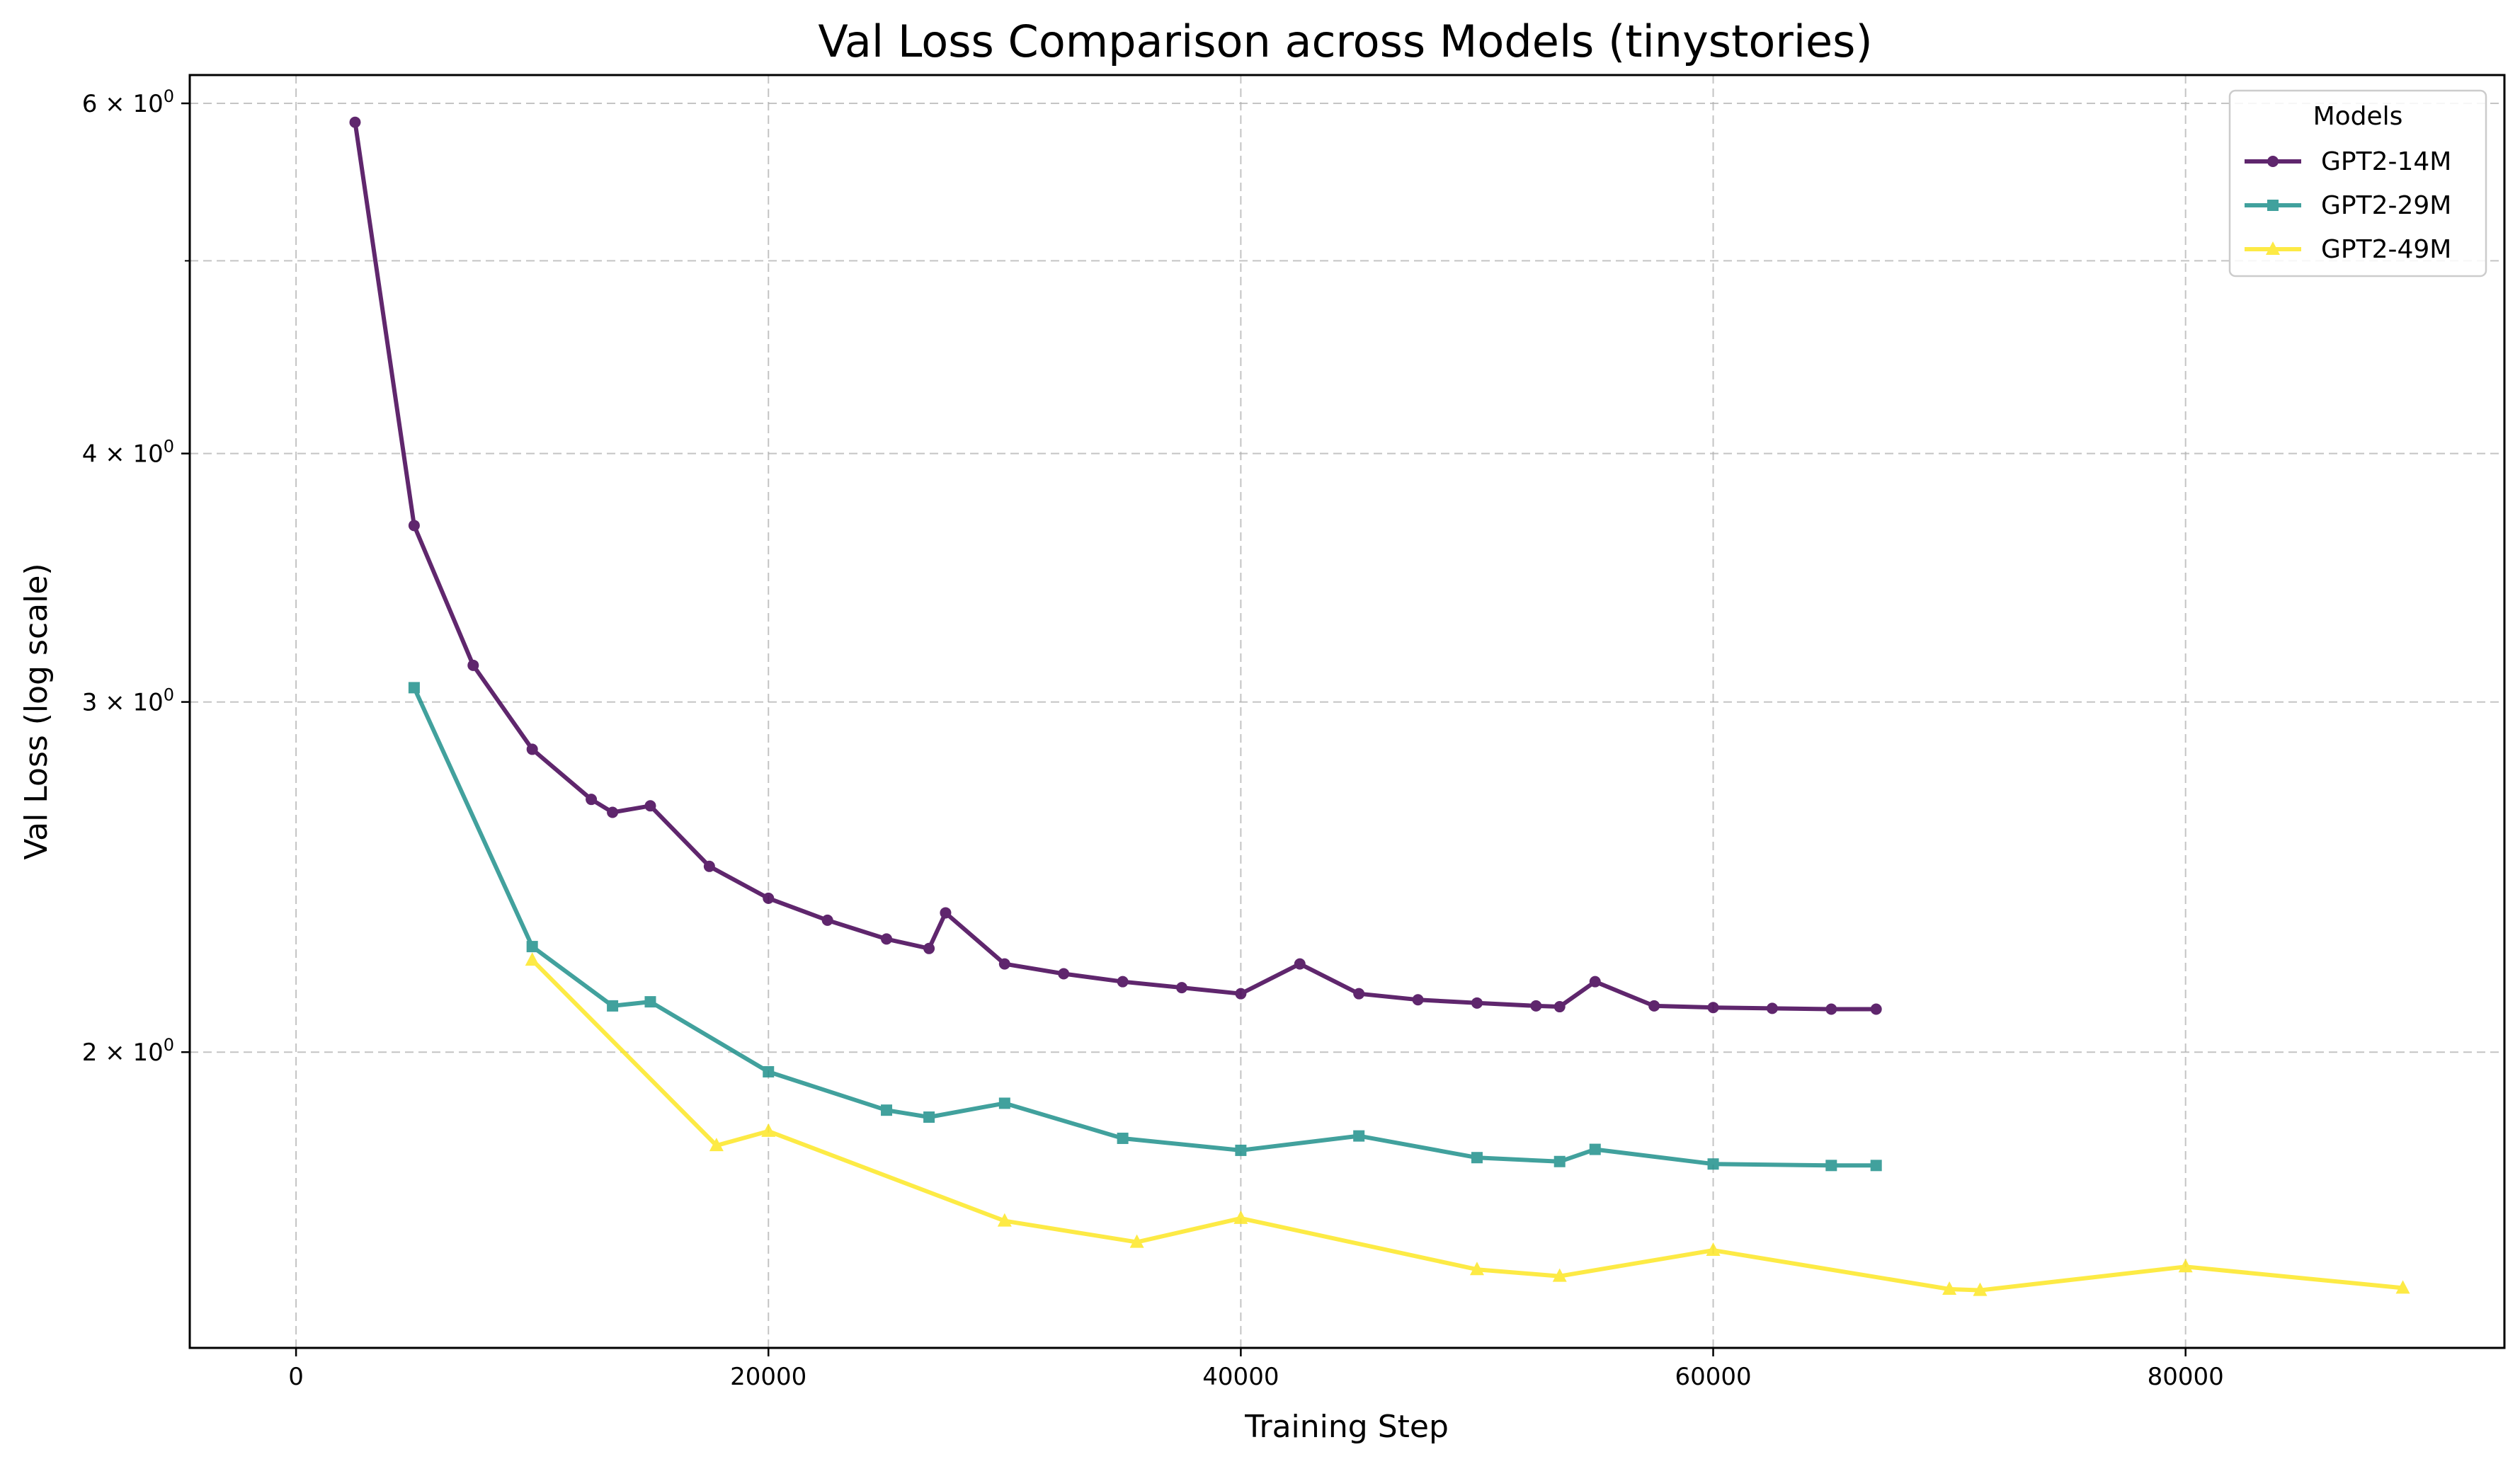 The height and width of the screenshot is (1464, 2520). Describe the element at coordinates (2358, 116) in the screenshot. I see `legend-title: Models` at that location.